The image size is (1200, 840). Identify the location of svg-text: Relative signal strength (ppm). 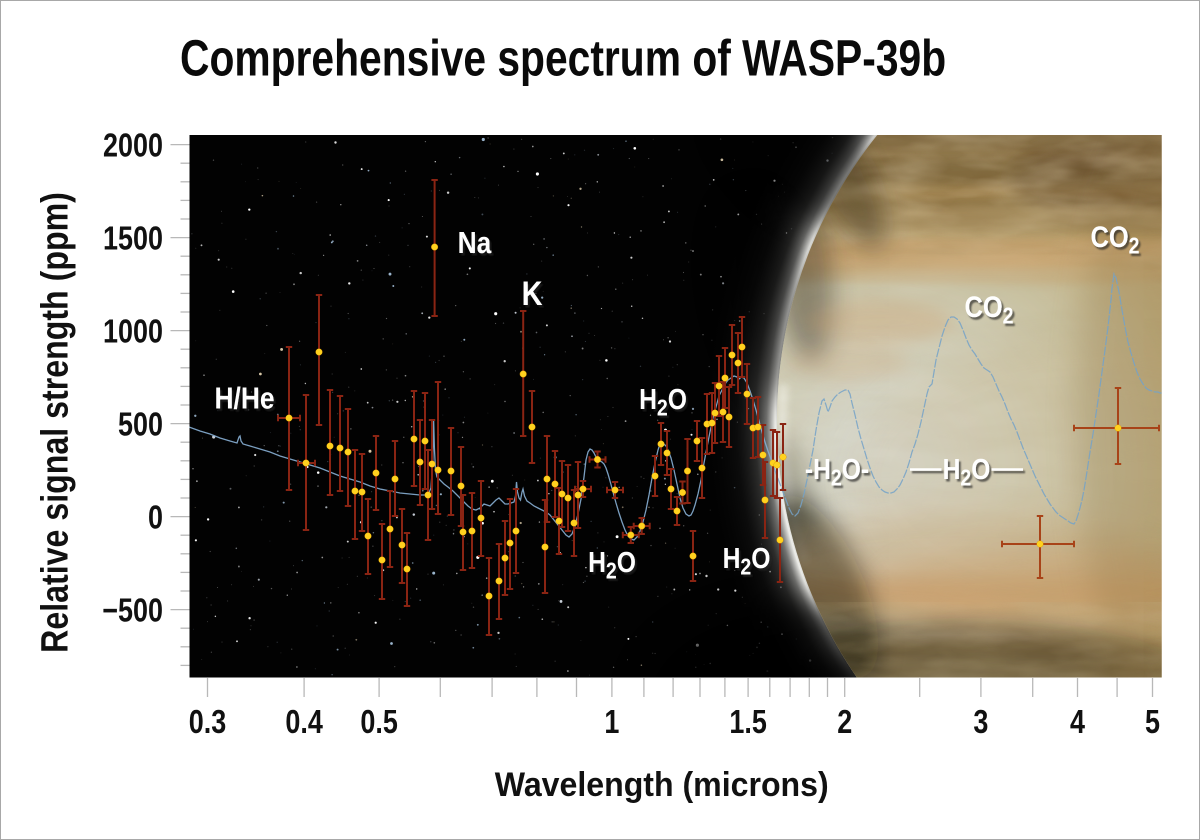
(55, 422).